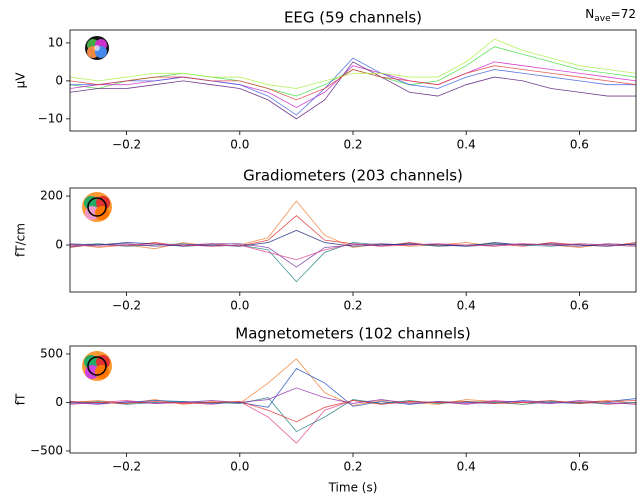 This screenshot has height=500, width=640. I want to click on y-axis-label: fT, so click(21, 399).